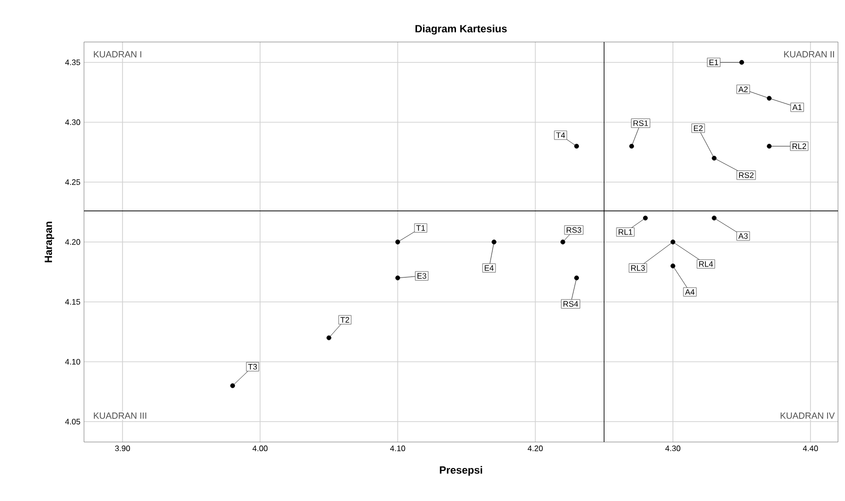 The image size is (845, 501). What do you see at coordinates (461, 471) in the screenshot?
I see `x-axis-title: Presepsi` at bounding box center [461, 471].